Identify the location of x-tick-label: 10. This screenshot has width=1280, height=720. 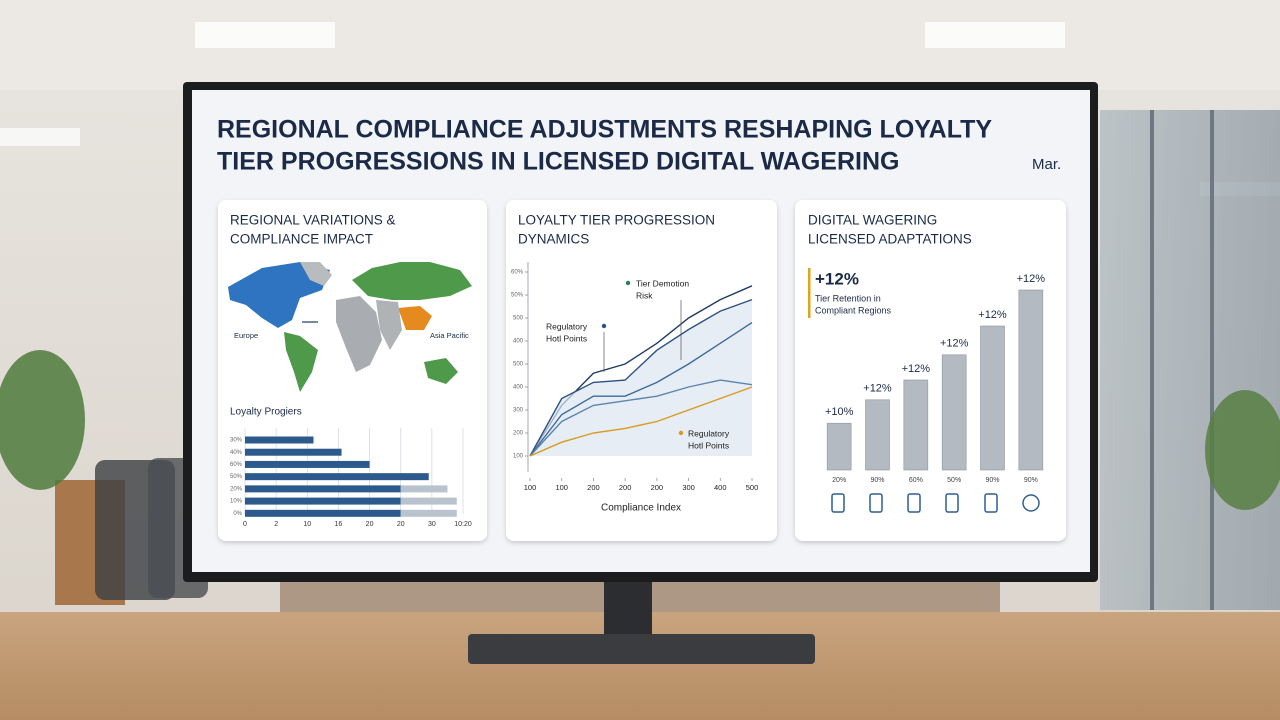
(307, 524).